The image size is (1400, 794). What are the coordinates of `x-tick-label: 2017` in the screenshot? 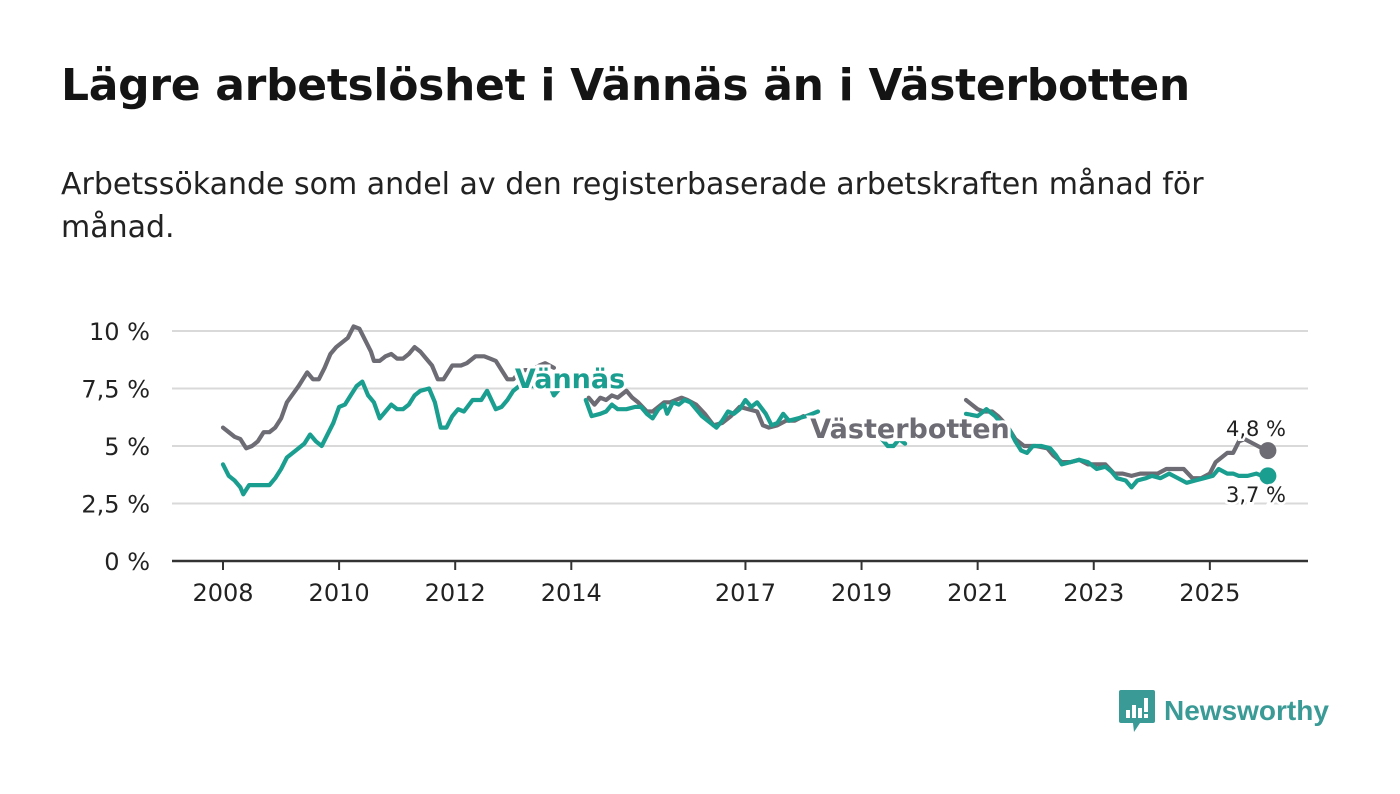 It's located at (745, 593).